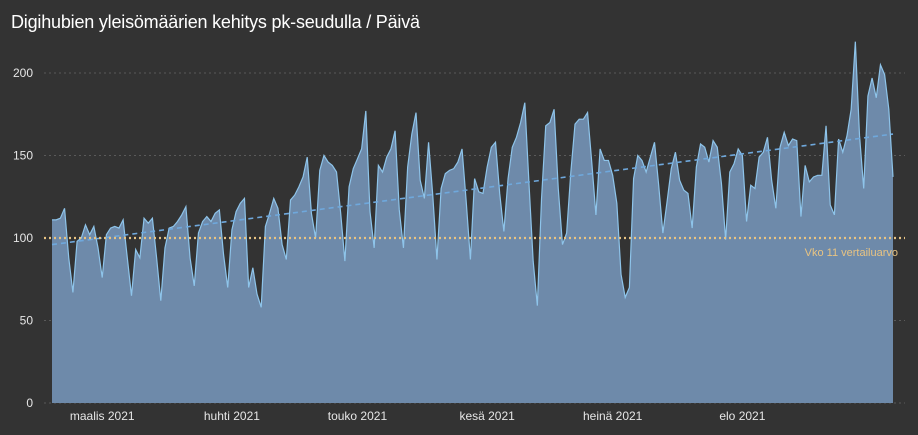 Image resolution: width=918 pixels, height=435 pixels. What do you see at coordinates (358, 416) in the screenshot?
I see `x-tick-label: touko 2021` at bounding box center [358, 416].